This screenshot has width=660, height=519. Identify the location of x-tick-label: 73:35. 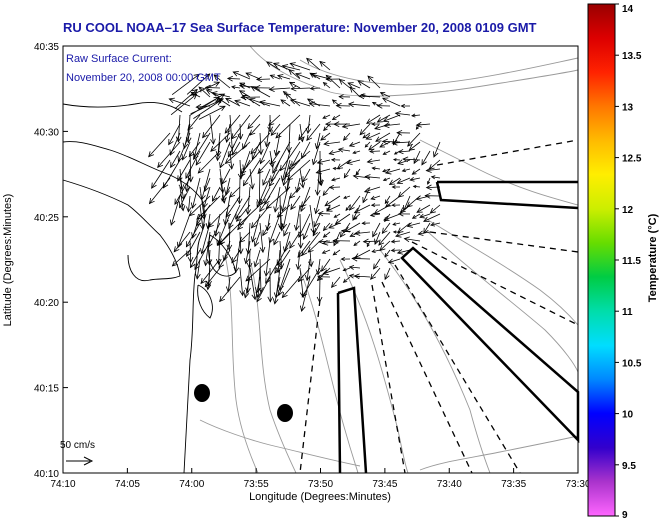
(513, 484).